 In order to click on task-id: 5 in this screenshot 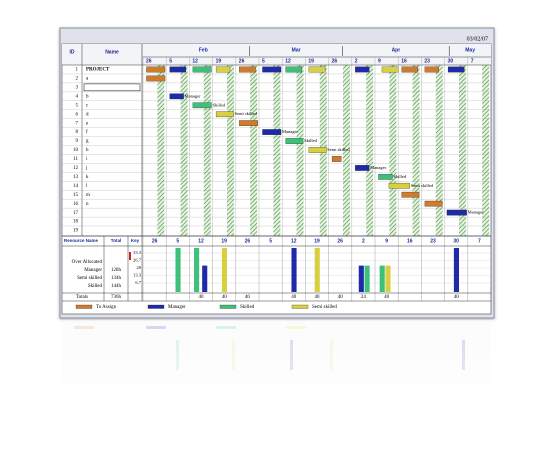, I will do `click(77, 105)`.